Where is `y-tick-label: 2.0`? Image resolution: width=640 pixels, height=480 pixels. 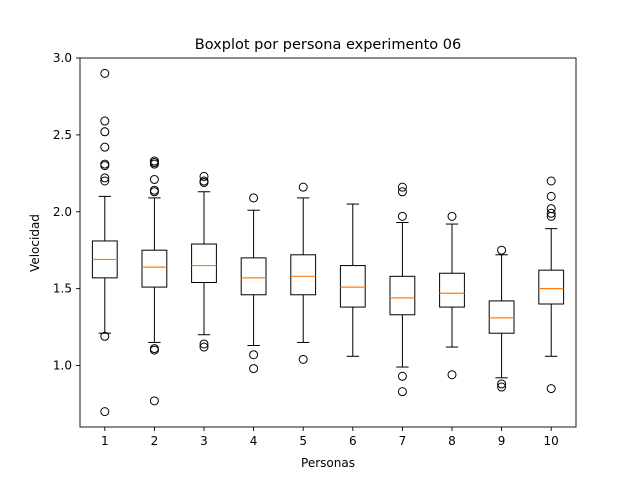
y-tick-label: 2.0 is located at coordinates (62, 212).